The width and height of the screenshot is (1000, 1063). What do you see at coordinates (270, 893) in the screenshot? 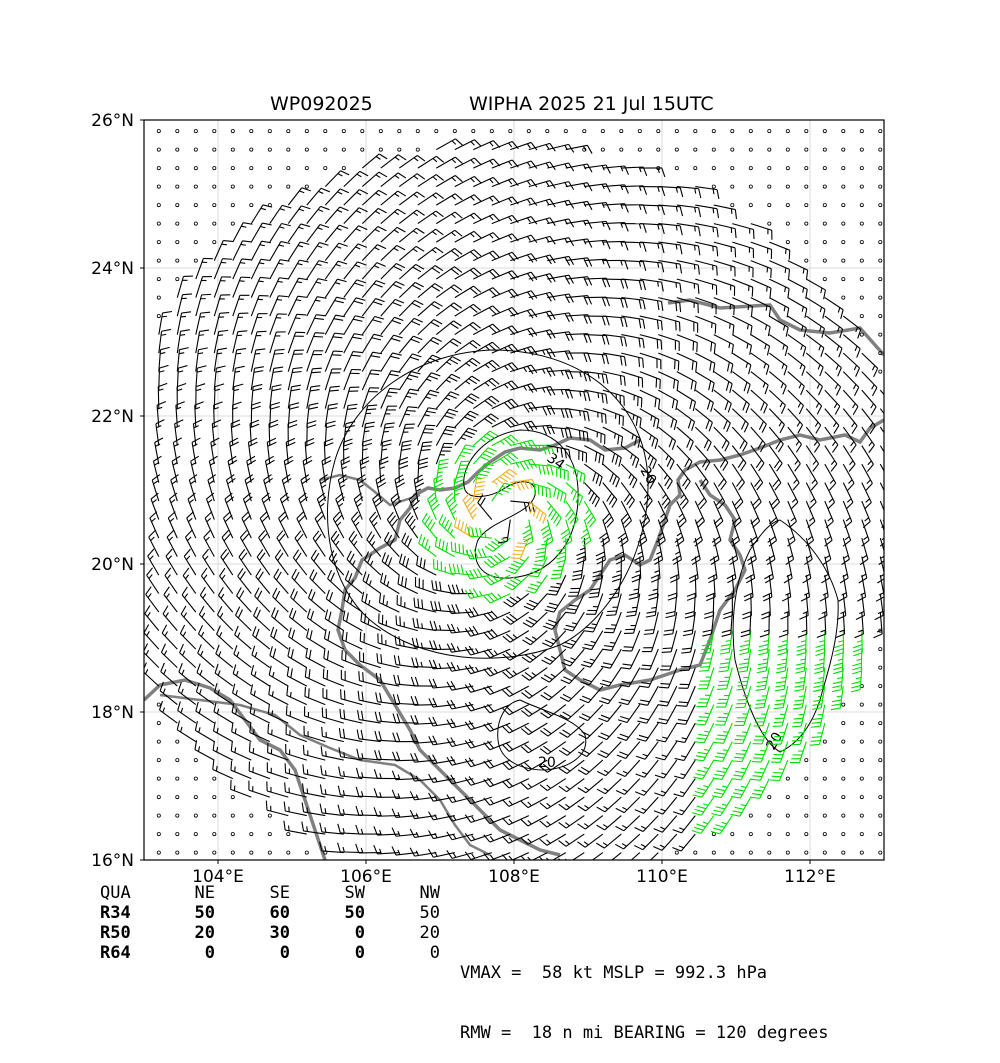
I see `table-header: QUA NE SE SW NW` at bounding box center [270, 893].